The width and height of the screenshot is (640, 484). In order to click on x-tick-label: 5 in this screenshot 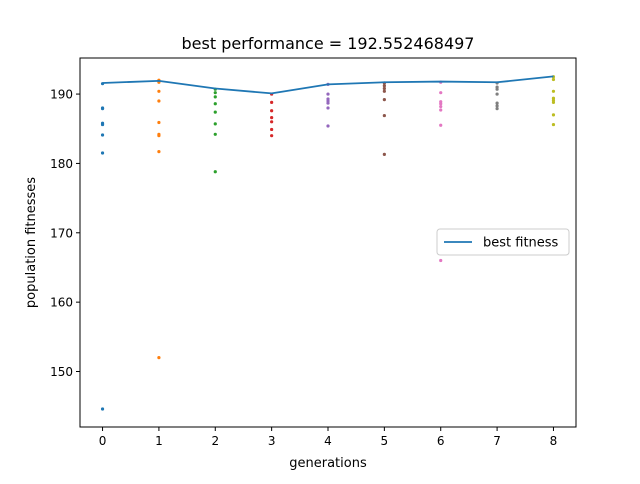, I will do `click(385, 441)`.